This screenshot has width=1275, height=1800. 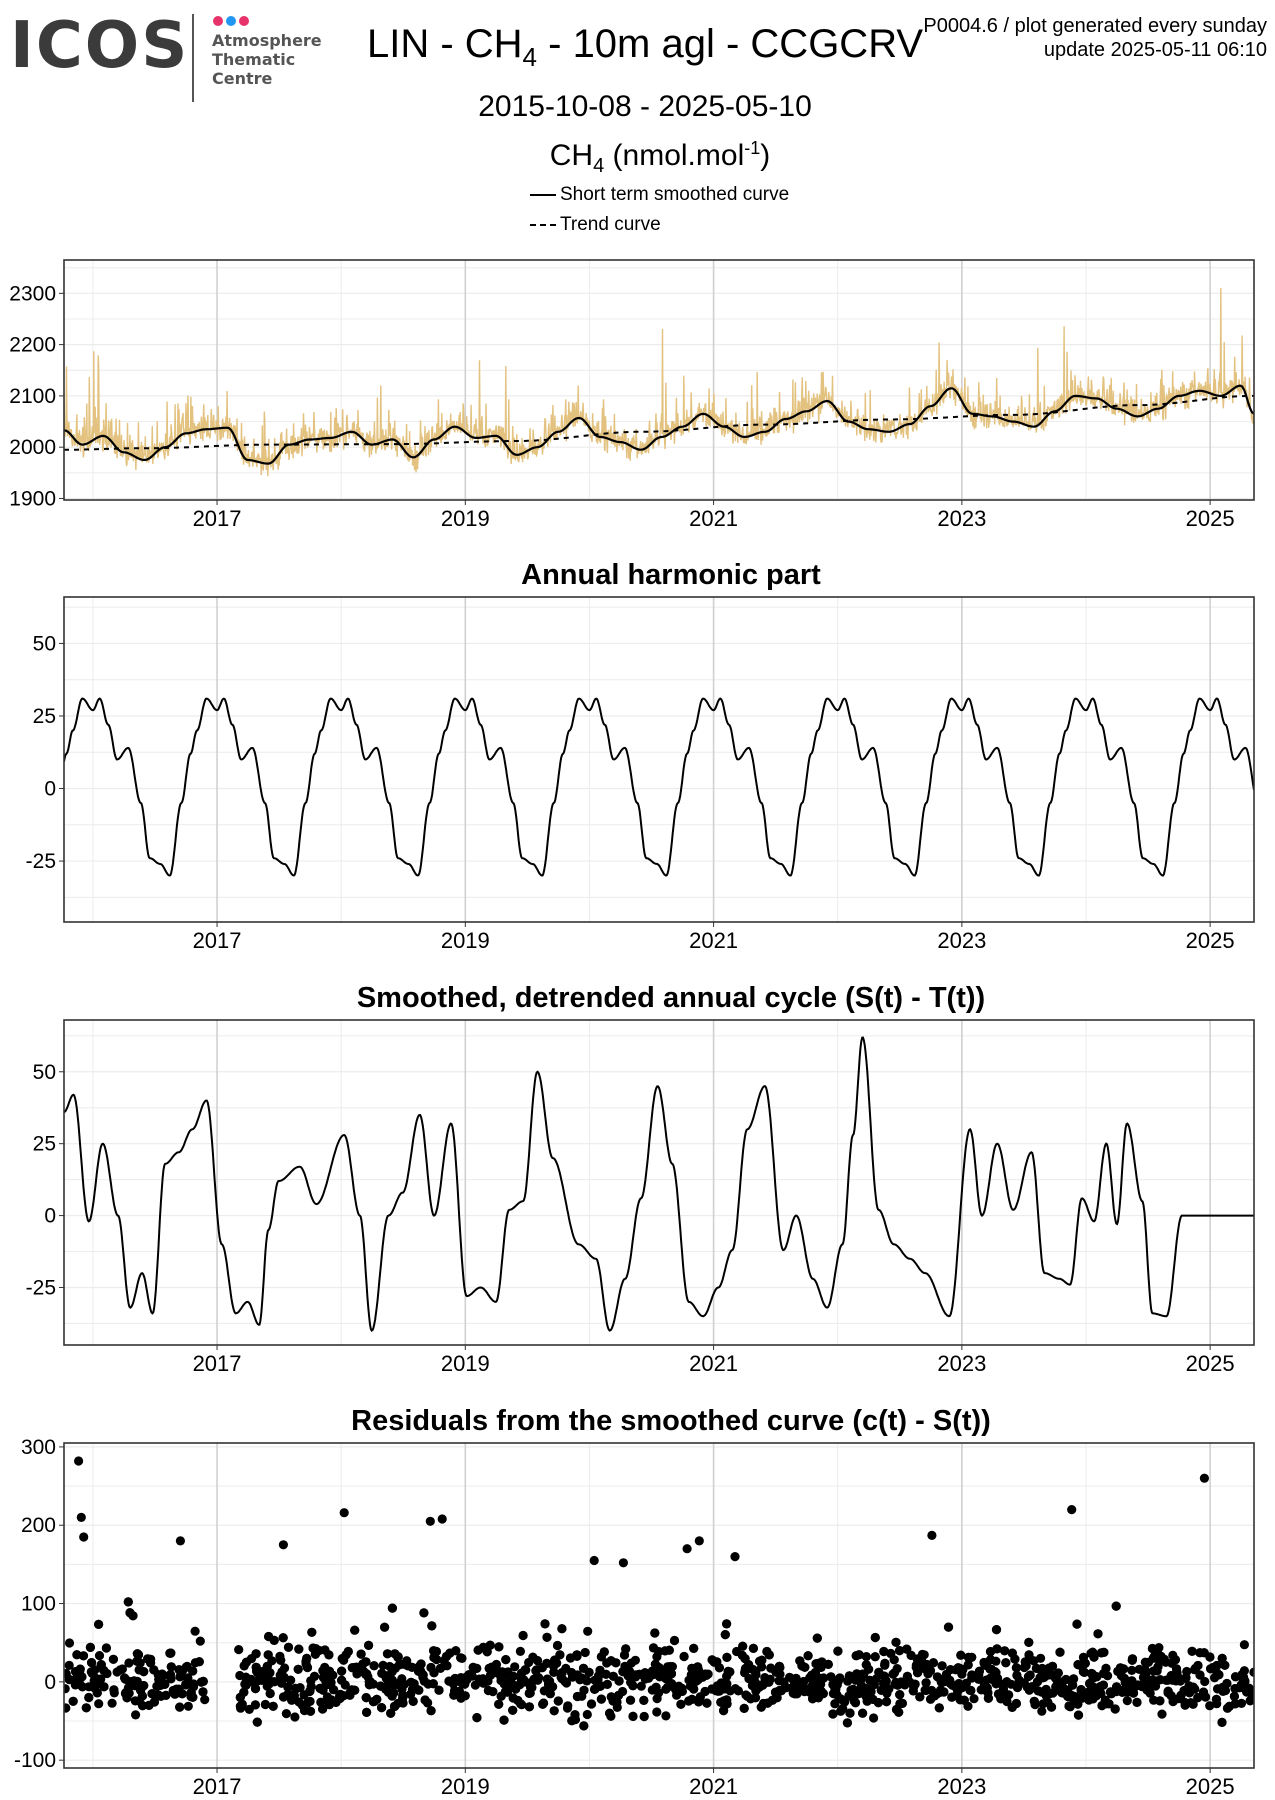 I want to click on legend-key-dashed, so click(x=543, y=225).